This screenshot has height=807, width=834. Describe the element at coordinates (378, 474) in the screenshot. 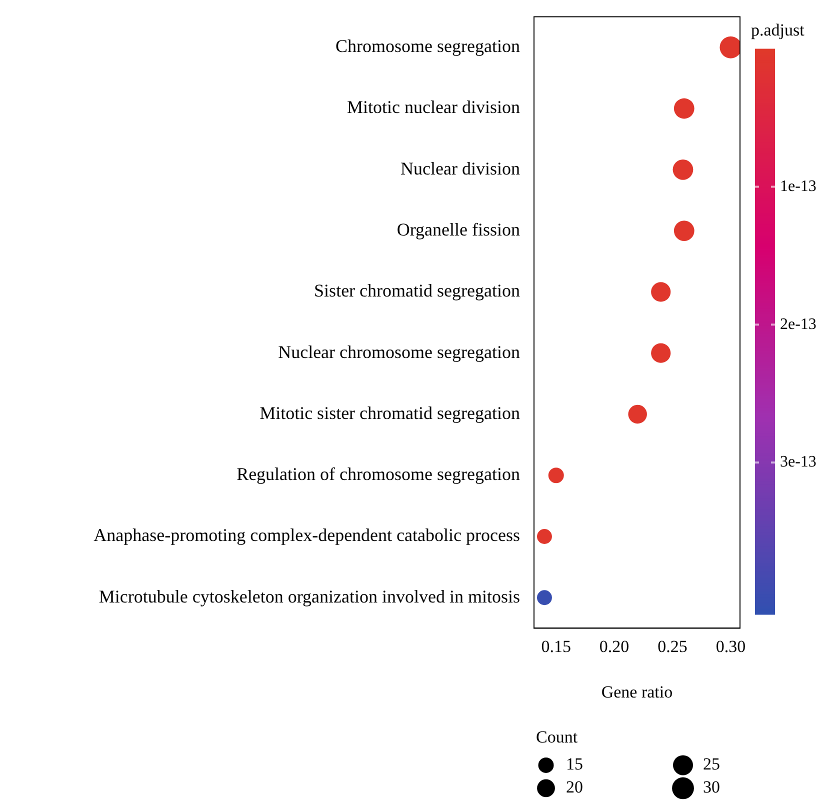

I see `y-tick-label: Regulation of chromosome segregation` at that location.